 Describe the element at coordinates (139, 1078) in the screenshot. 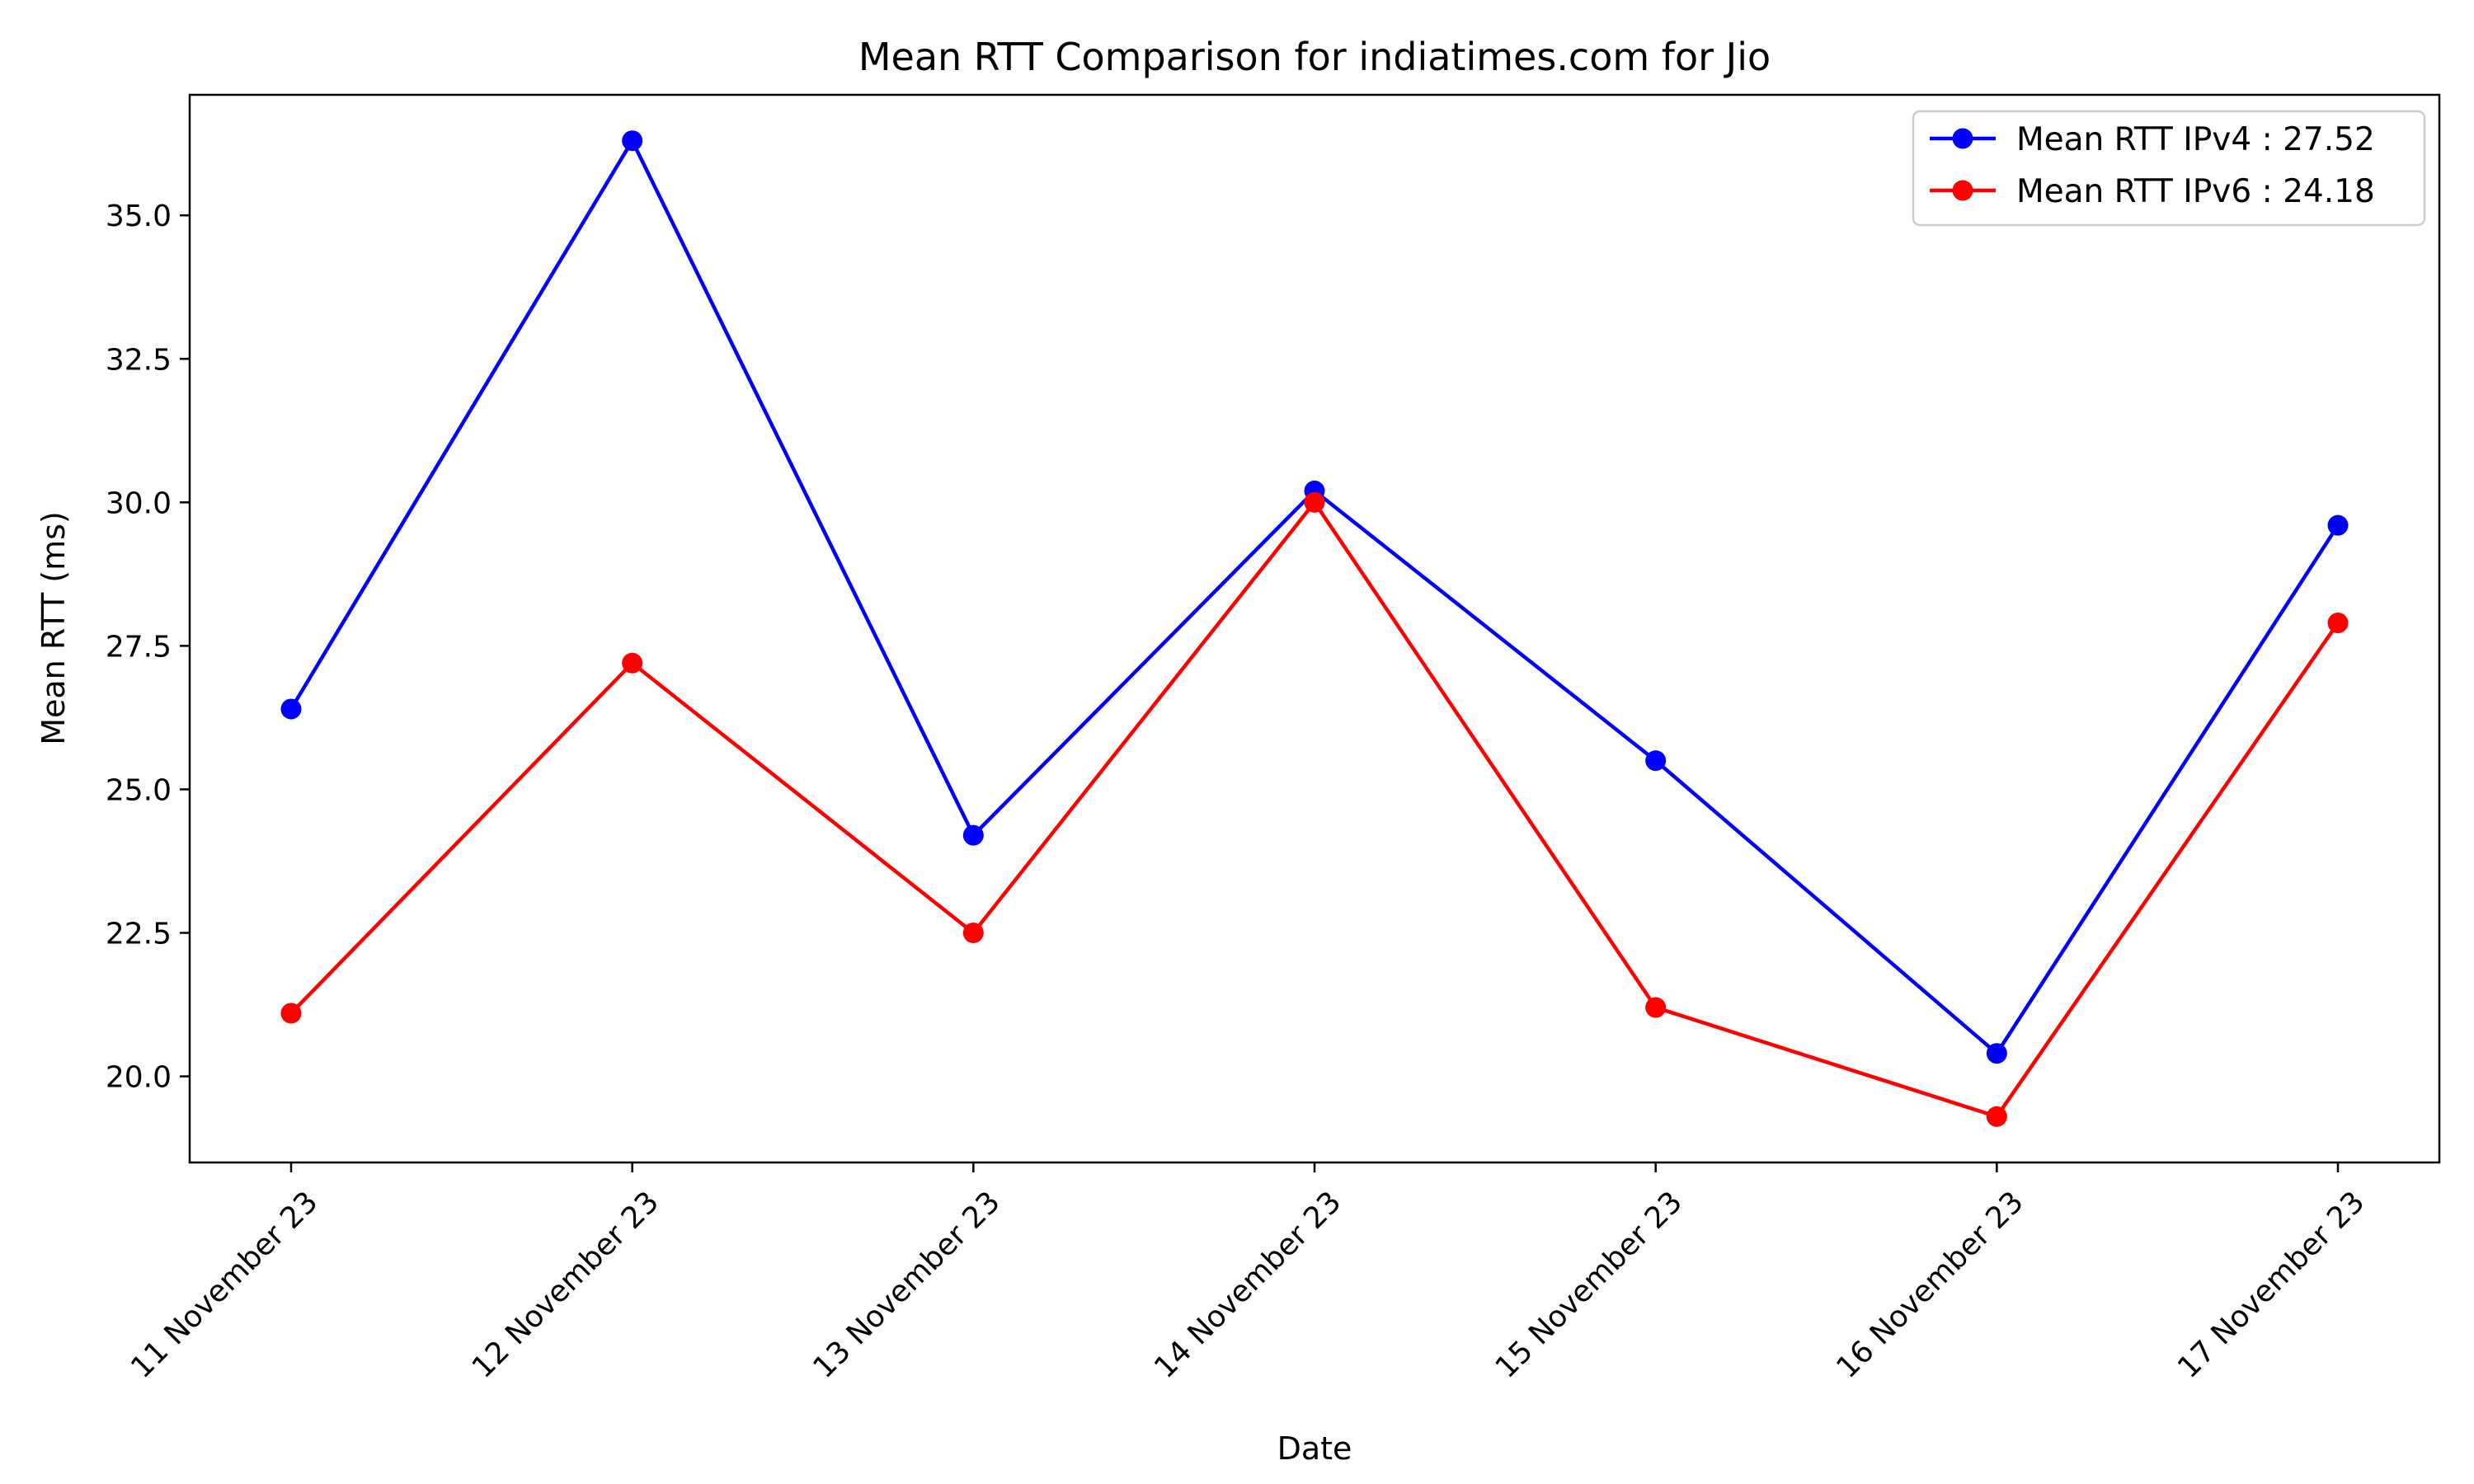

I see `y-tick-label: 20.0` at that location.